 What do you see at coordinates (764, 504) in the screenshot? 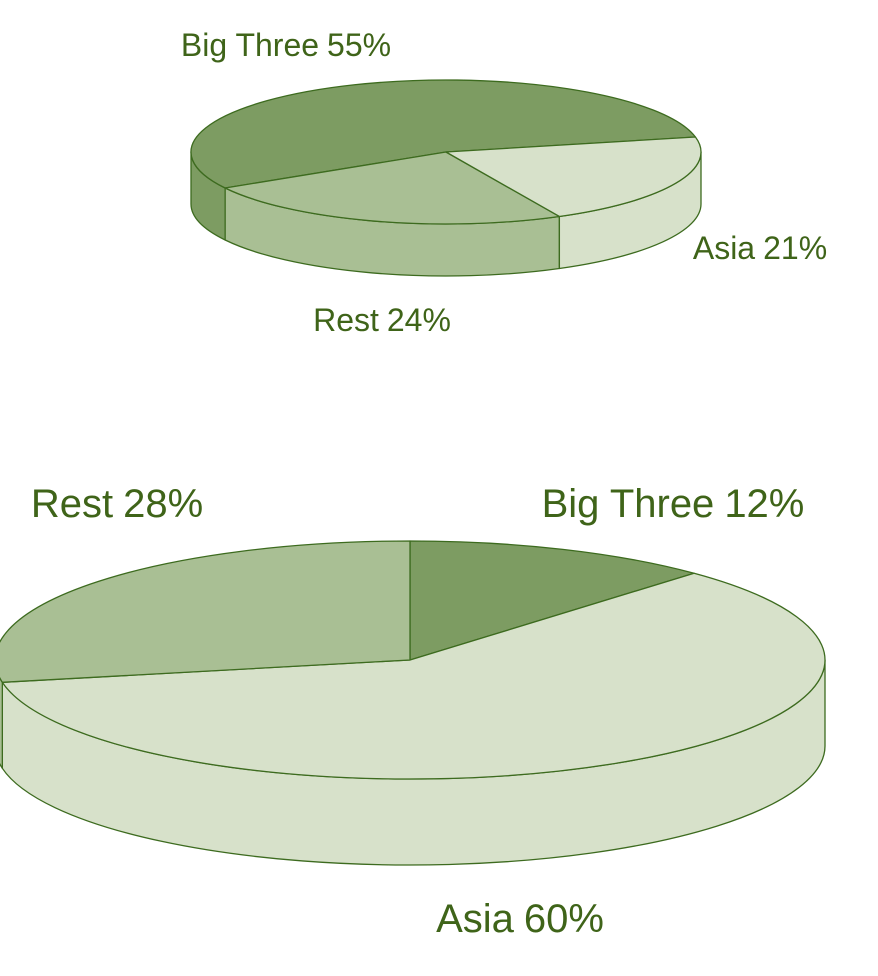
I see `slice-value: 12%` at bounding box center [764, 504].